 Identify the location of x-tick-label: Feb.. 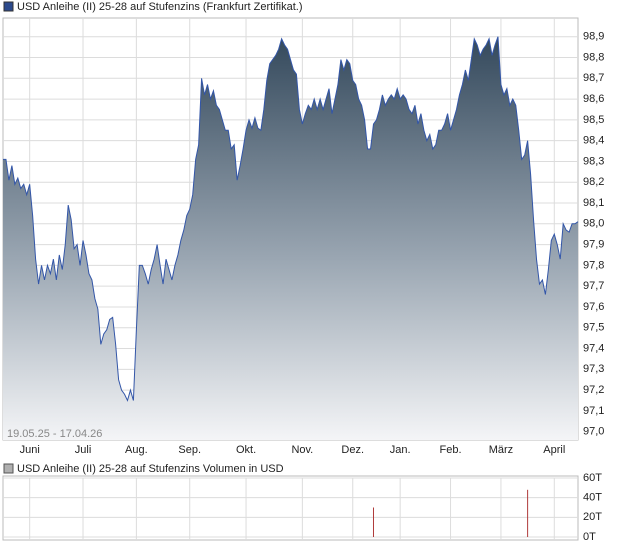
(451, 450).